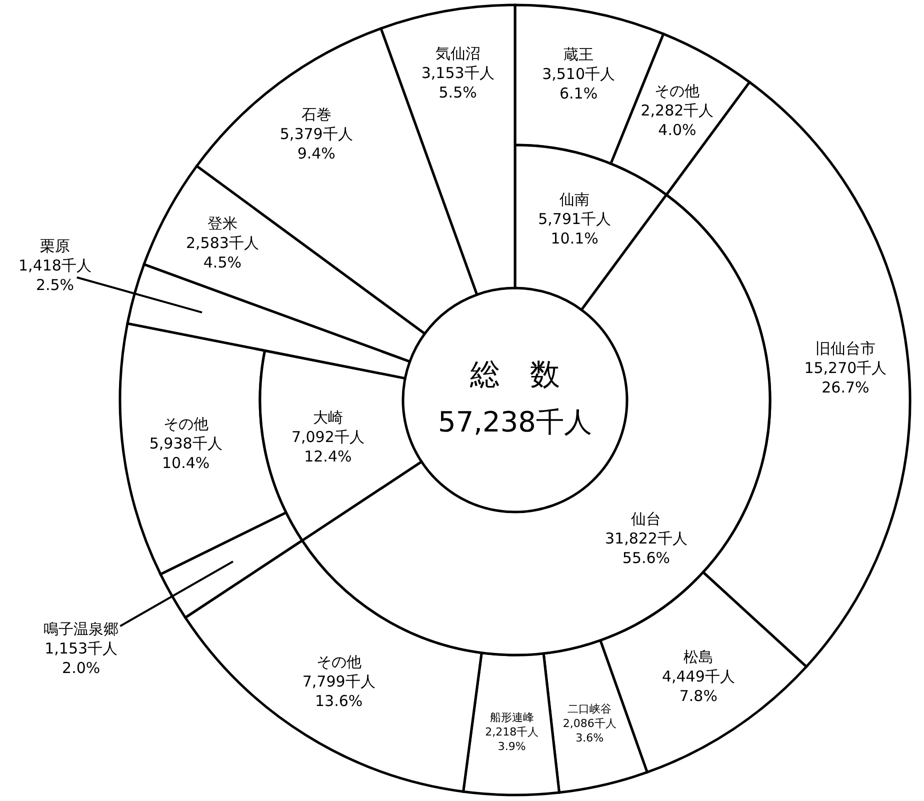 The height and width of the screenshot is (801, 924). What do you see at coordinates (457, 83) in the screenshot?
I see `data-label: 3,153千人 5.5%` at bounding box center [457, 83].